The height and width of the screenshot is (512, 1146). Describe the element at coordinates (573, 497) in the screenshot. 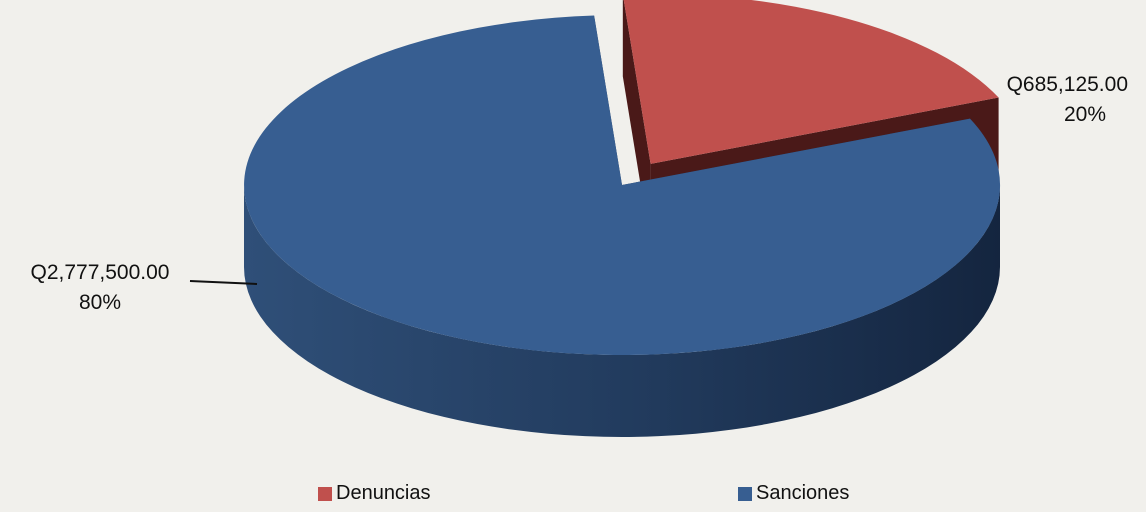

I see `legend: Denuncias Sanciones` at that location.